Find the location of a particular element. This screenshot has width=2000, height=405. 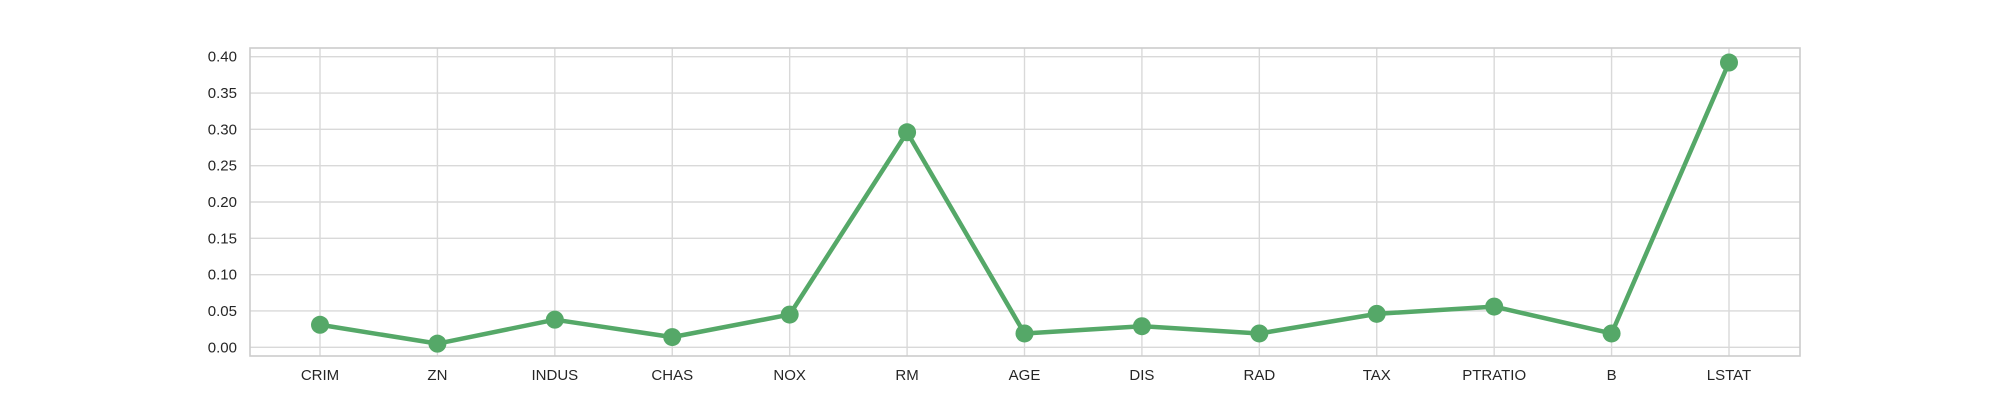

x-tick-label: TAX is located at coordinates (1377, 375).